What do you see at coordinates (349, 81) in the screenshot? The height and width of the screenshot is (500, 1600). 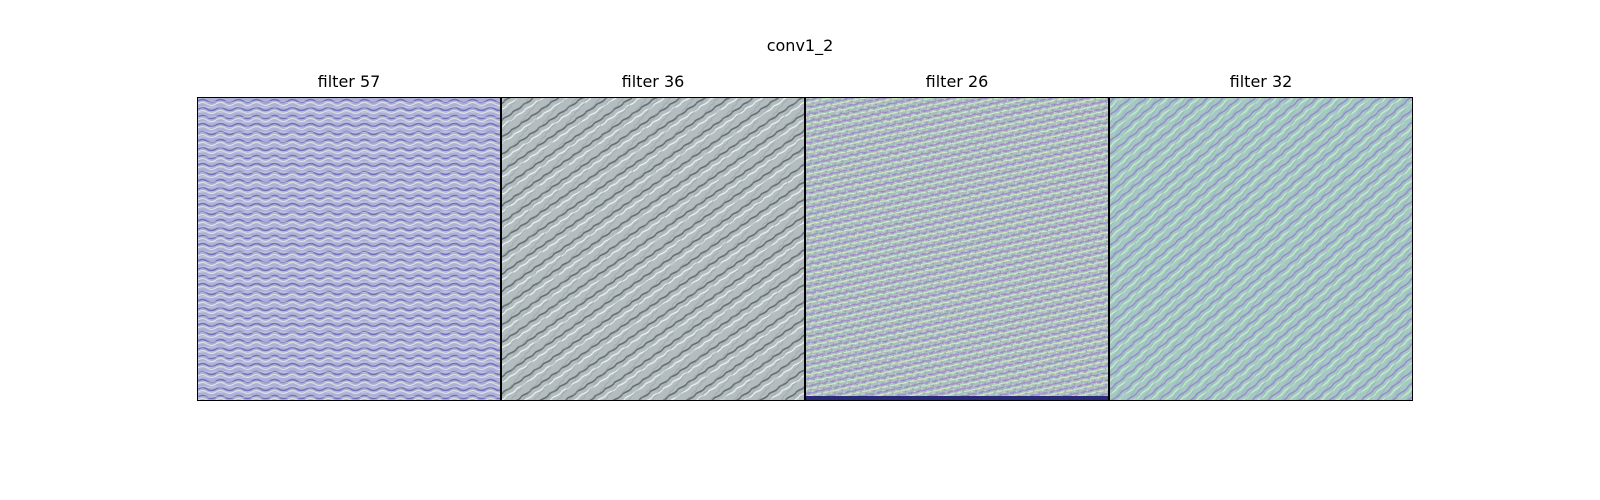 I see `panel-title-filter-57: filter 57` at bounding box center [349, 81].